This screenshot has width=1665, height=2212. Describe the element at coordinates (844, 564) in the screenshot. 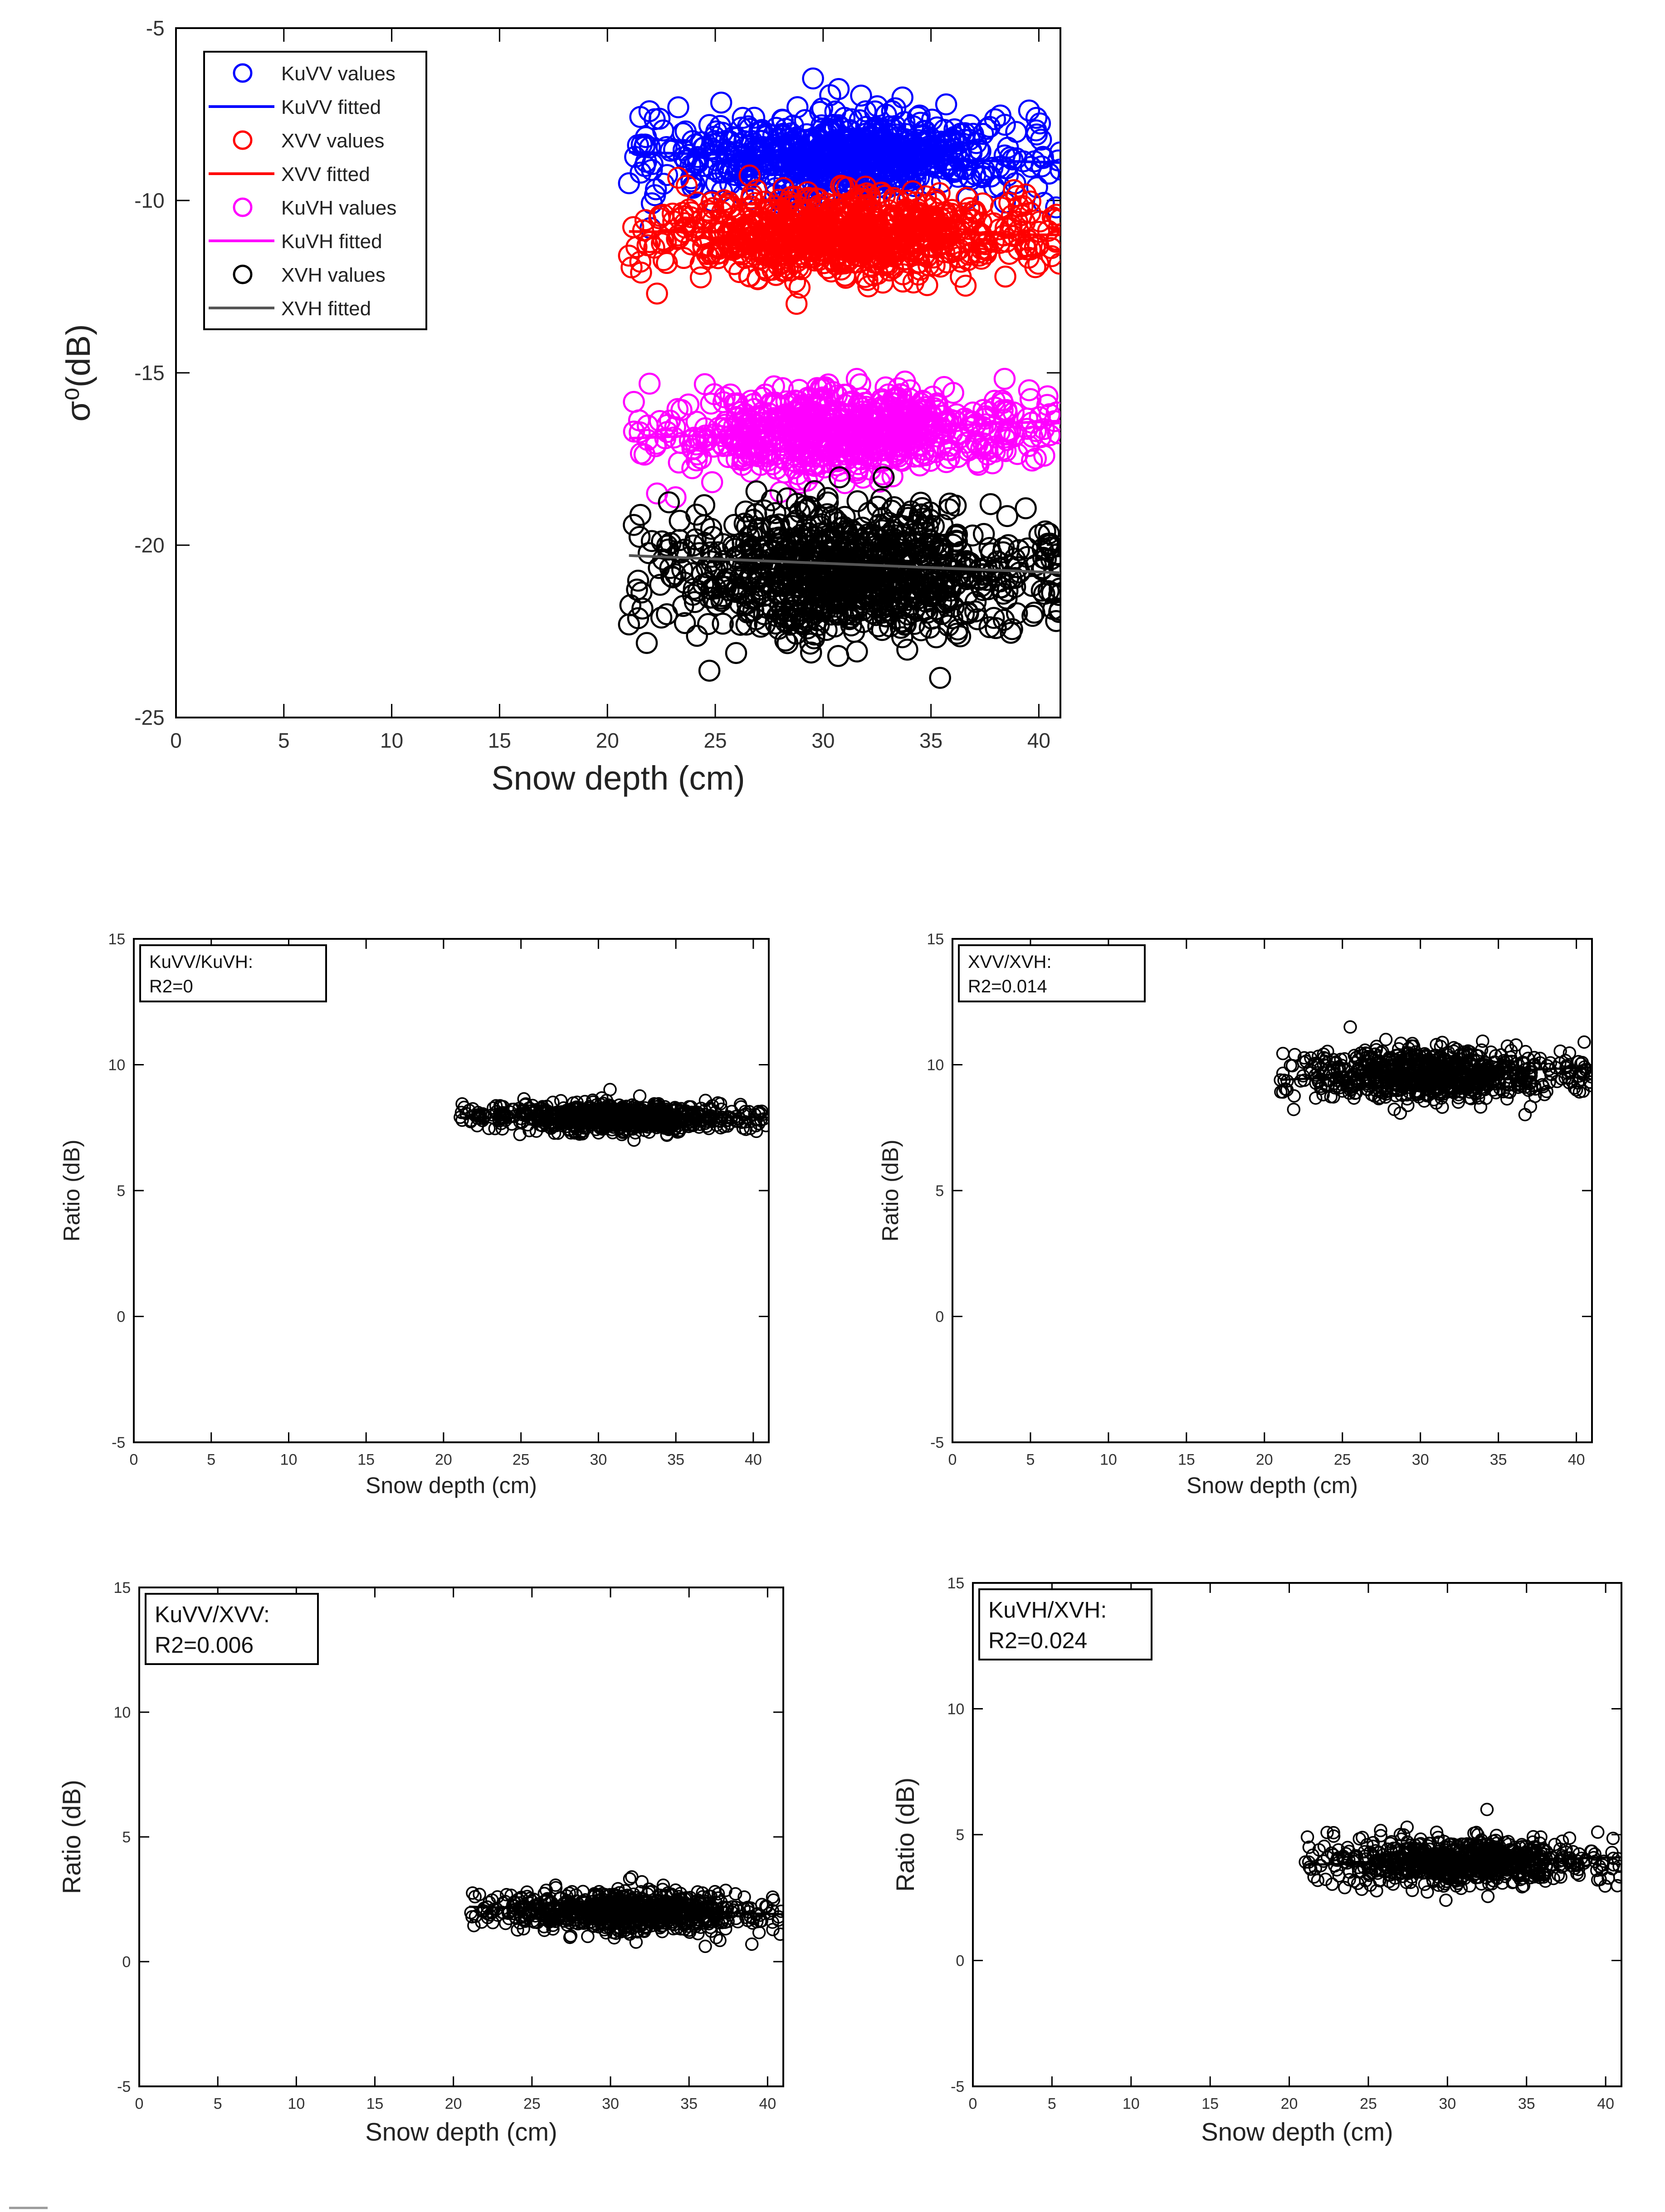

I see `fit-line` at that location.